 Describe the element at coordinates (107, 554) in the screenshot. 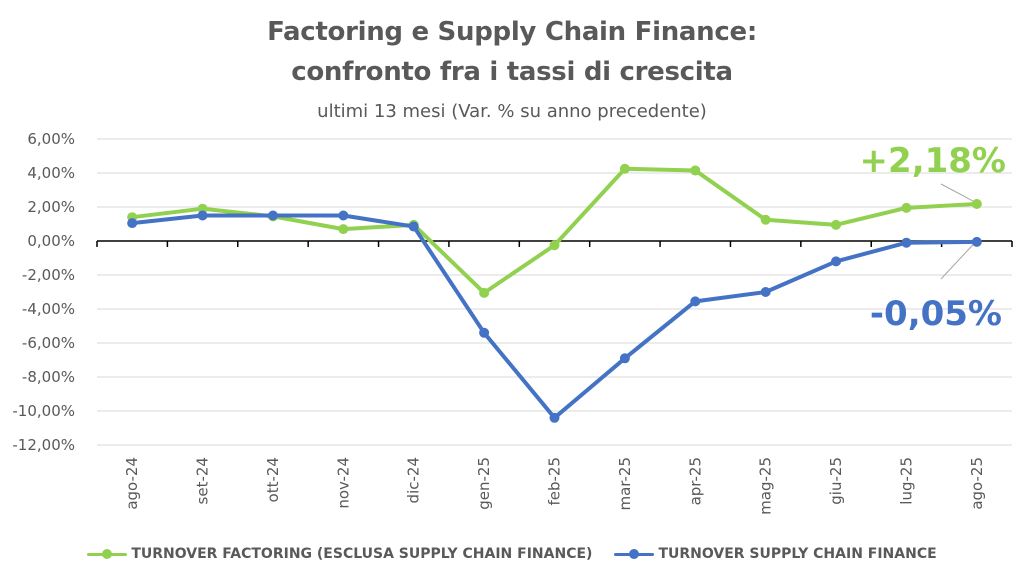

I see `legend-marker-green-icon` at that location.